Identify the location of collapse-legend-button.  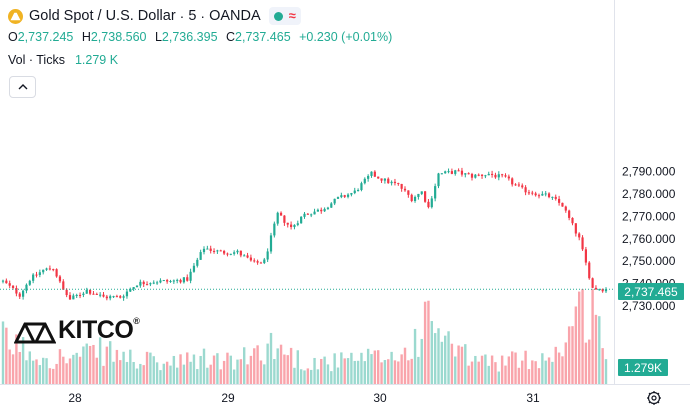
(22, 87).